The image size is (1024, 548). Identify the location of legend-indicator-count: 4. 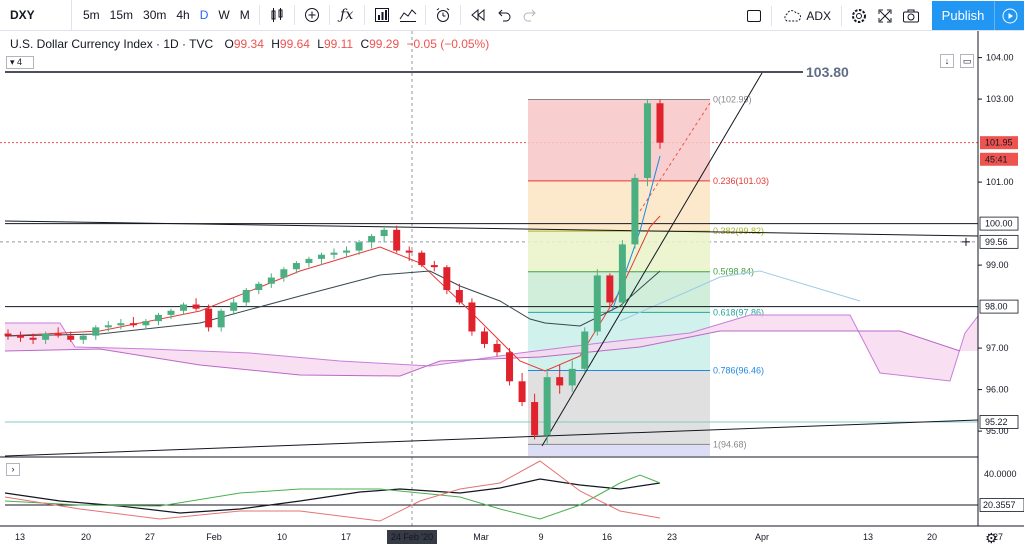
(20, 62).